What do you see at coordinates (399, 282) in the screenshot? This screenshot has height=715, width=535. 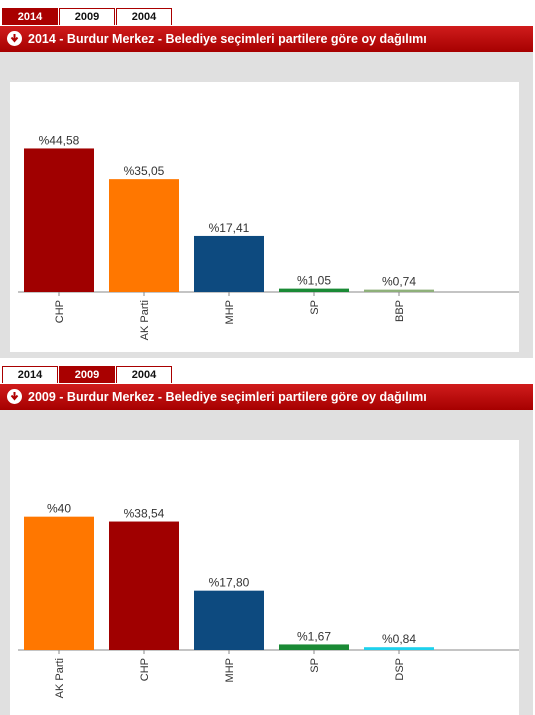 I see `data-label-bbp: %0,74` at bounding box center [399, 282].